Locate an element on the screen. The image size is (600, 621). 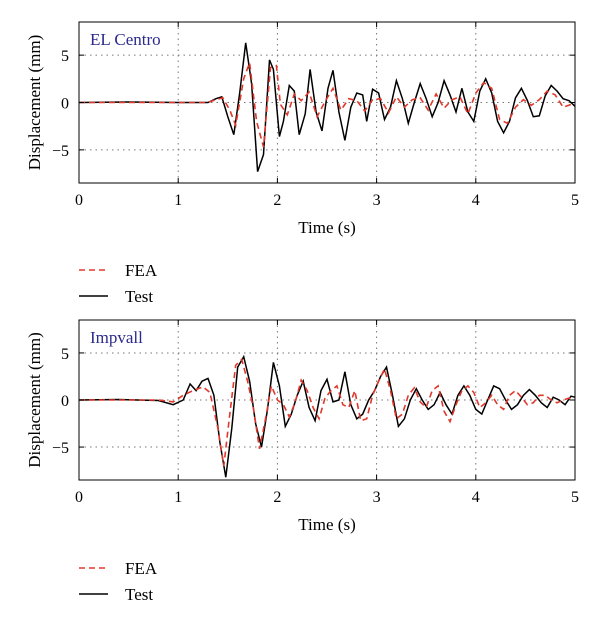
panel-title: EL Centro is located at coordinates (125, 39).